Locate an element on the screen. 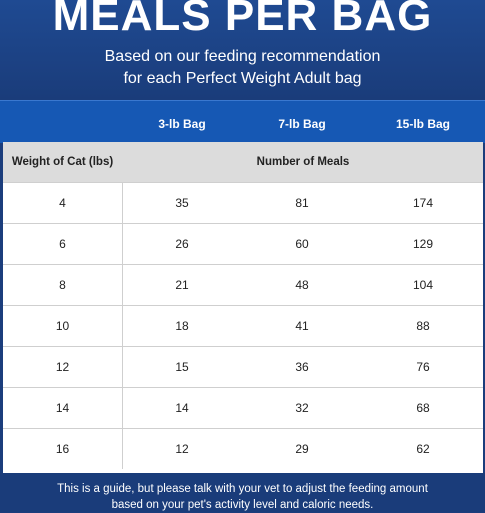 Image resolution: width=485 pixels, height=513 pixels. subtitle-line-2: for each Perfect Weight Adult bag is located at coordinates (242, 78).